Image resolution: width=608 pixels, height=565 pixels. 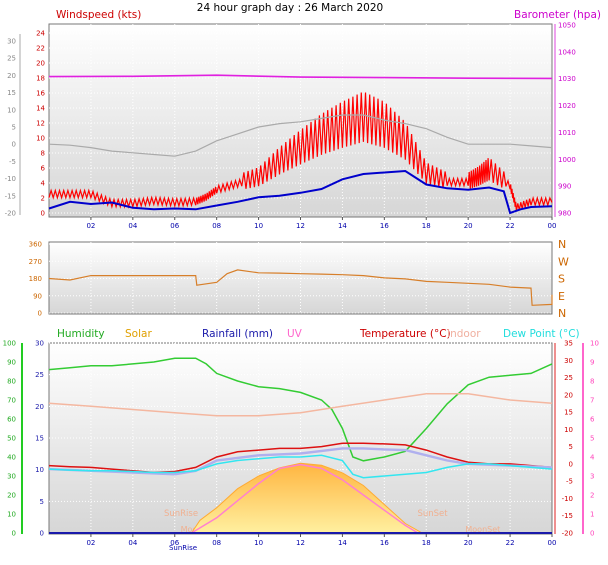 What do you see at coordinates (11, 439) in the screenshot?
I see `humidity-tick: 50` at bounding box center [11, 439].